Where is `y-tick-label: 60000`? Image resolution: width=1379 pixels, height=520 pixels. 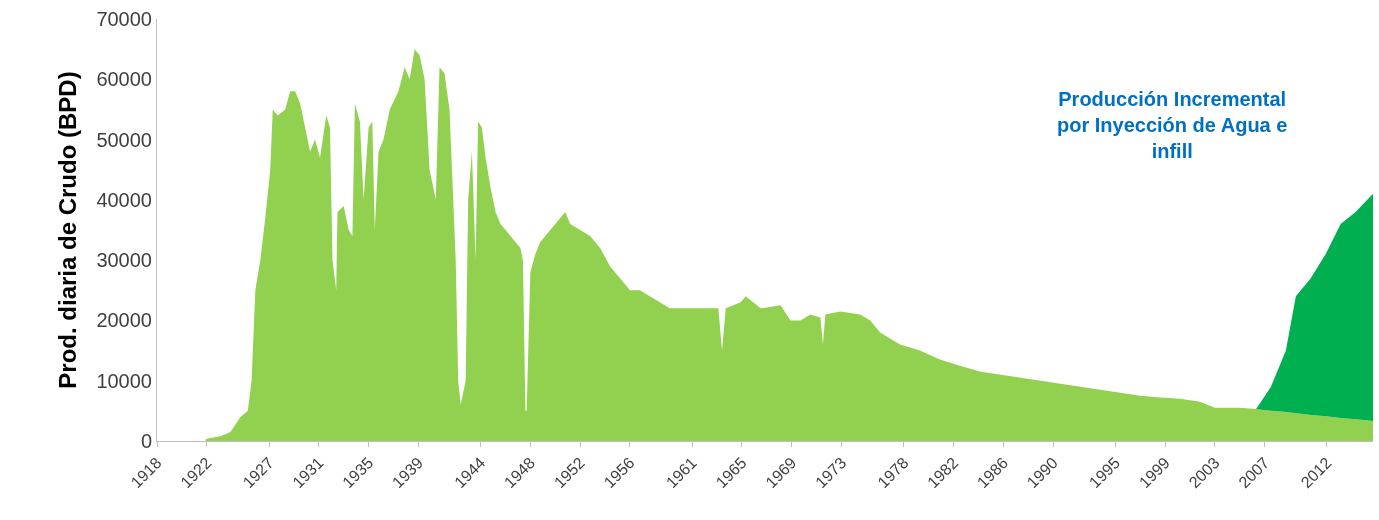 y-tick-label: 60000 is located at coordinates (124, 79).